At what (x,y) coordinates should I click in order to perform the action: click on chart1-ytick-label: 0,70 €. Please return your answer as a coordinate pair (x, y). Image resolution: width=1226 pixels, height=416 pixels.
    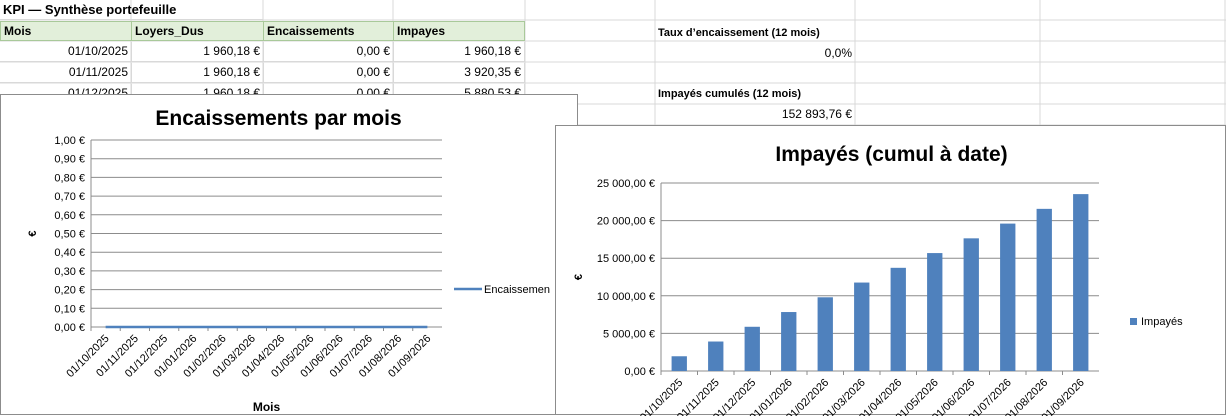
    Looking at the image, I should click on (69, 197).